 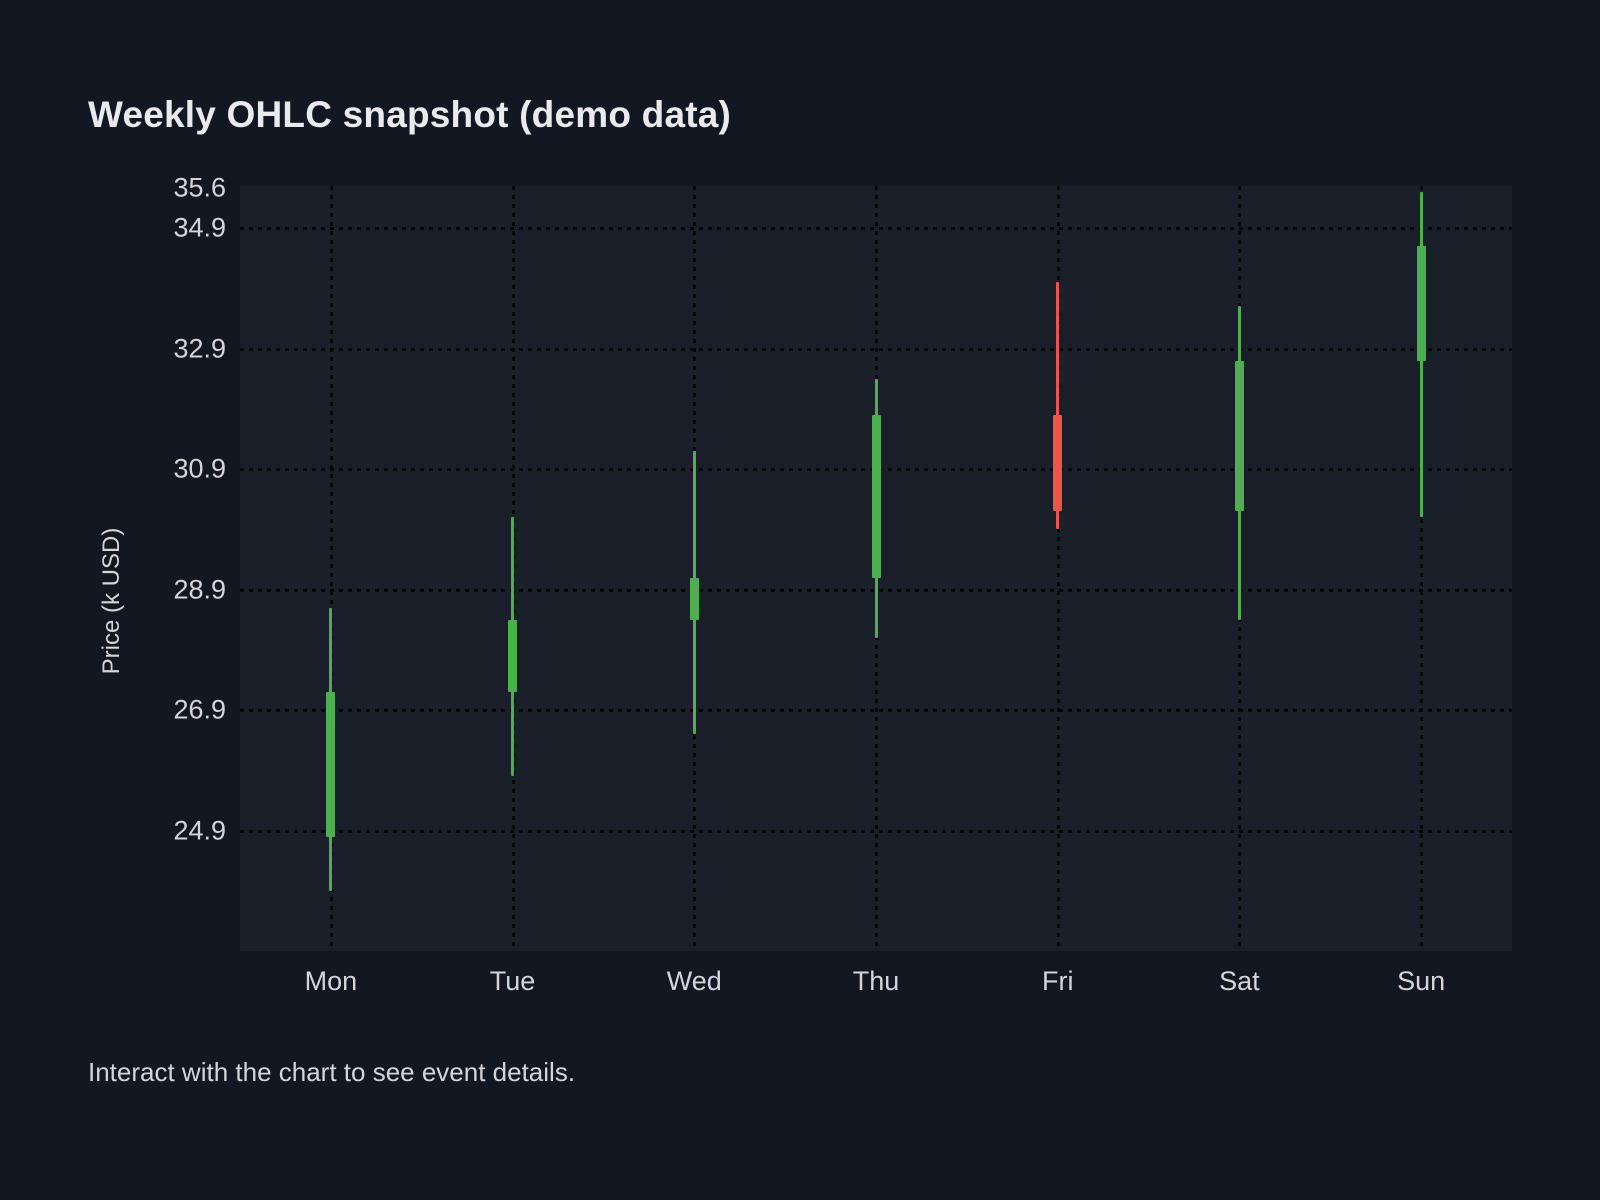 What do you see at coordinates (410, 114) in the screenshot?
I see `chart-title: Weekly OHLC snapshot (demo data)` at bounding box center [410, 114].